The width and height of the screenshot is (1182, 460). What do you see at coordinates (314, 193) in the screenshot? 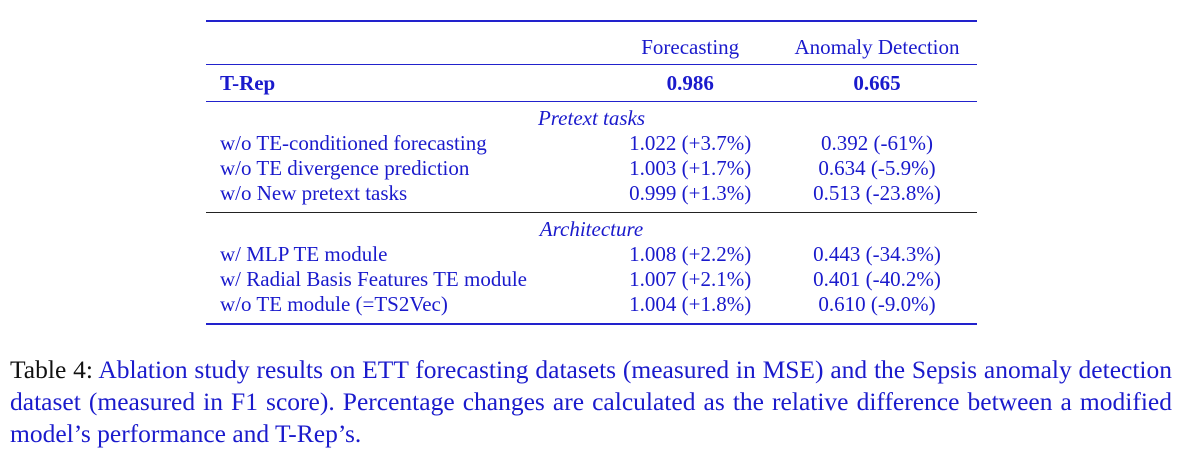
I see `row-label: w/o New pretext tasks` at bounding box center [314, 193].